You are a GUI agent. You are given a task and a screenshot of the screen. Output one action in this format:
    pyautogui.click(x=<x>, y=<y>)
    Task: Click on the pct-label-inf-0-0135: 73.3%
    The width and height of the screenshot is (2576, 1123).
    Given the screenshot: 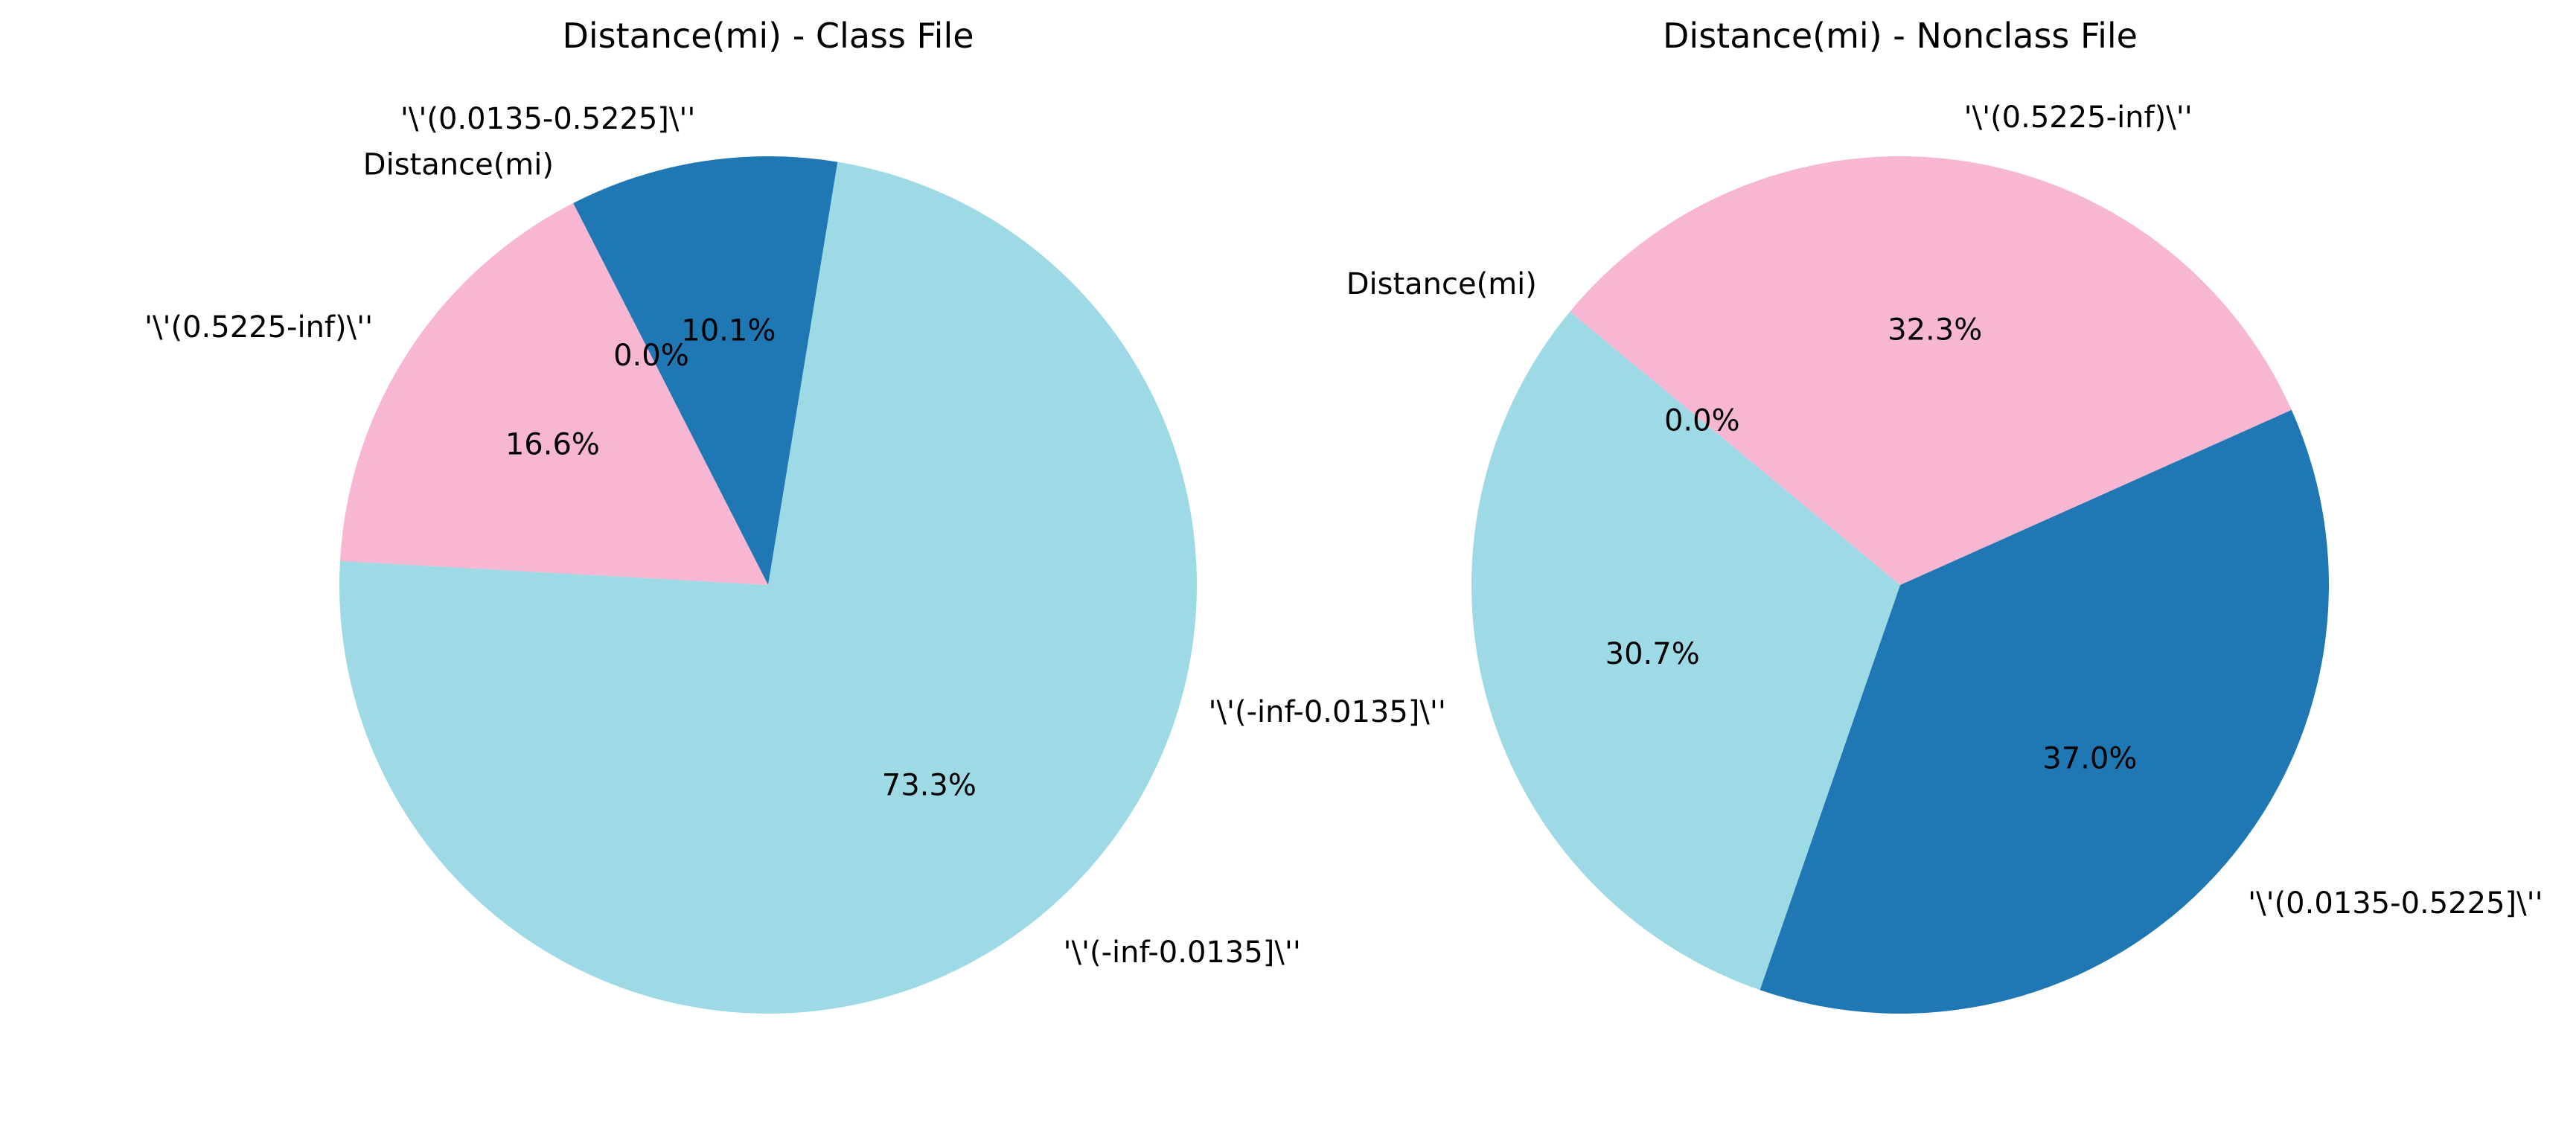 What is the action you would take?
    pyautogui.click(x=929, y=786)
    